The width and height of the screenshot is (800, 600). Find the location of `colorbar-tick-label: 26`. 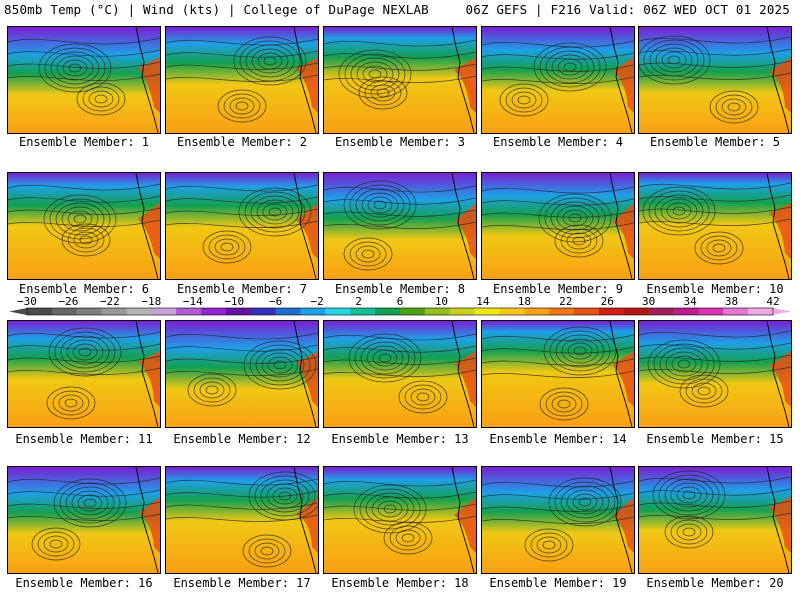

colorbar-tick-label: 26 is located at coordinates (607, 302).